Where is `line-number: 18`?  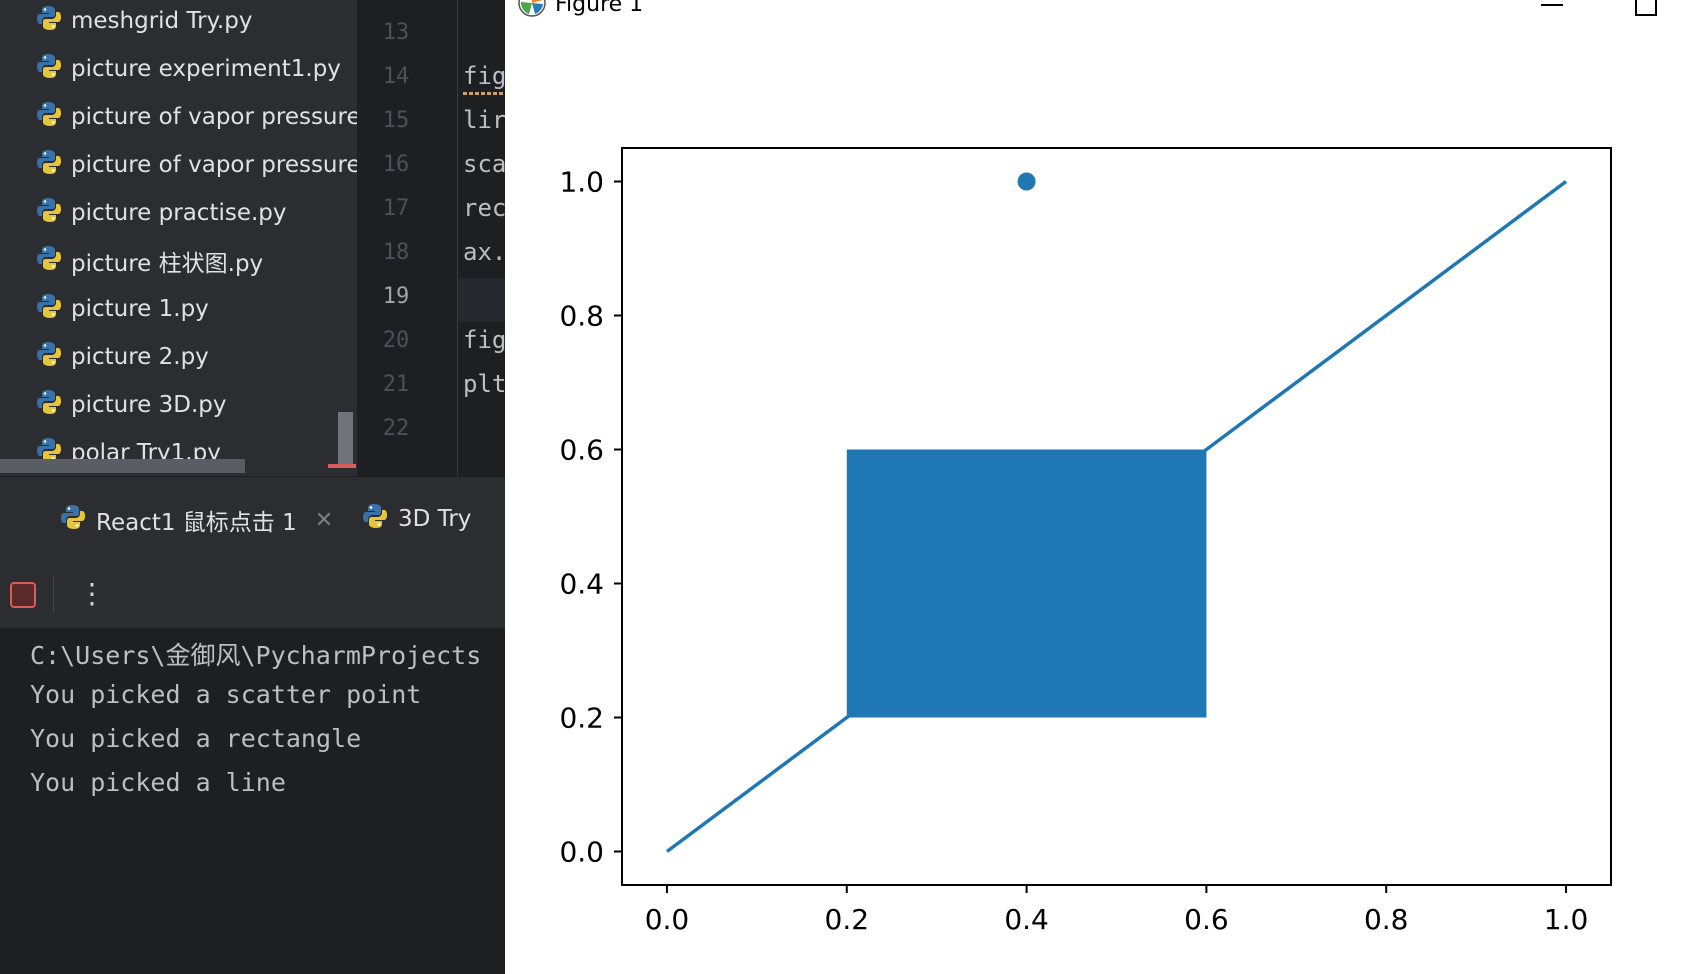 line-number: 18 is located at coordinates (396, 252).